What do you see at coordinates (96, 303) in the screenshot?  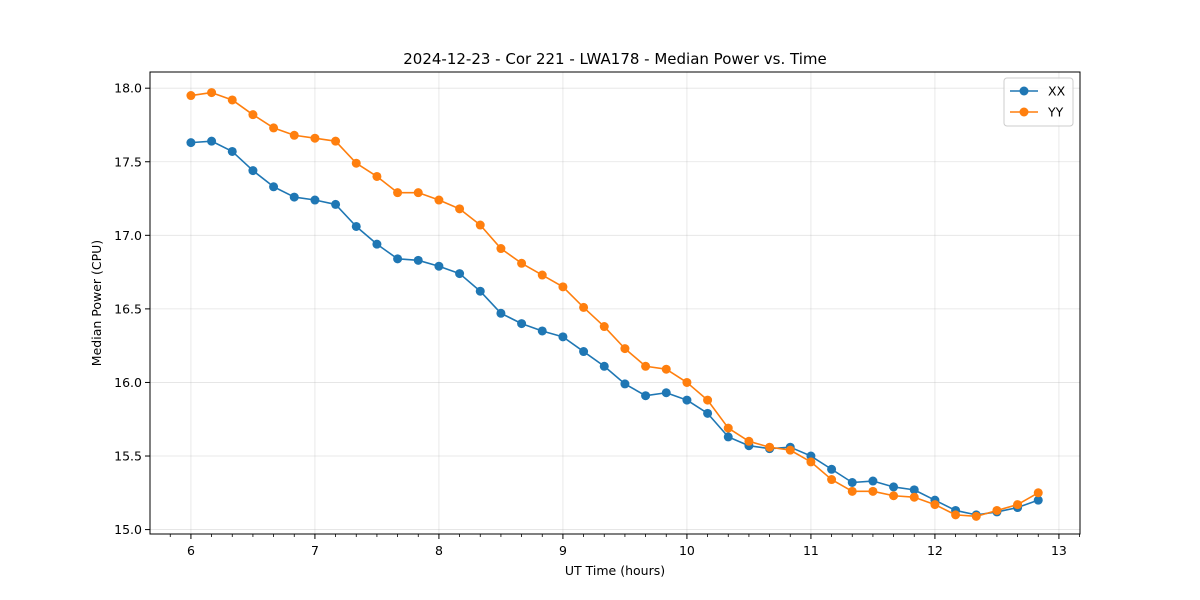 I see `y-axis-label: Median Power (CPU)` at bounding box center [96, 303].